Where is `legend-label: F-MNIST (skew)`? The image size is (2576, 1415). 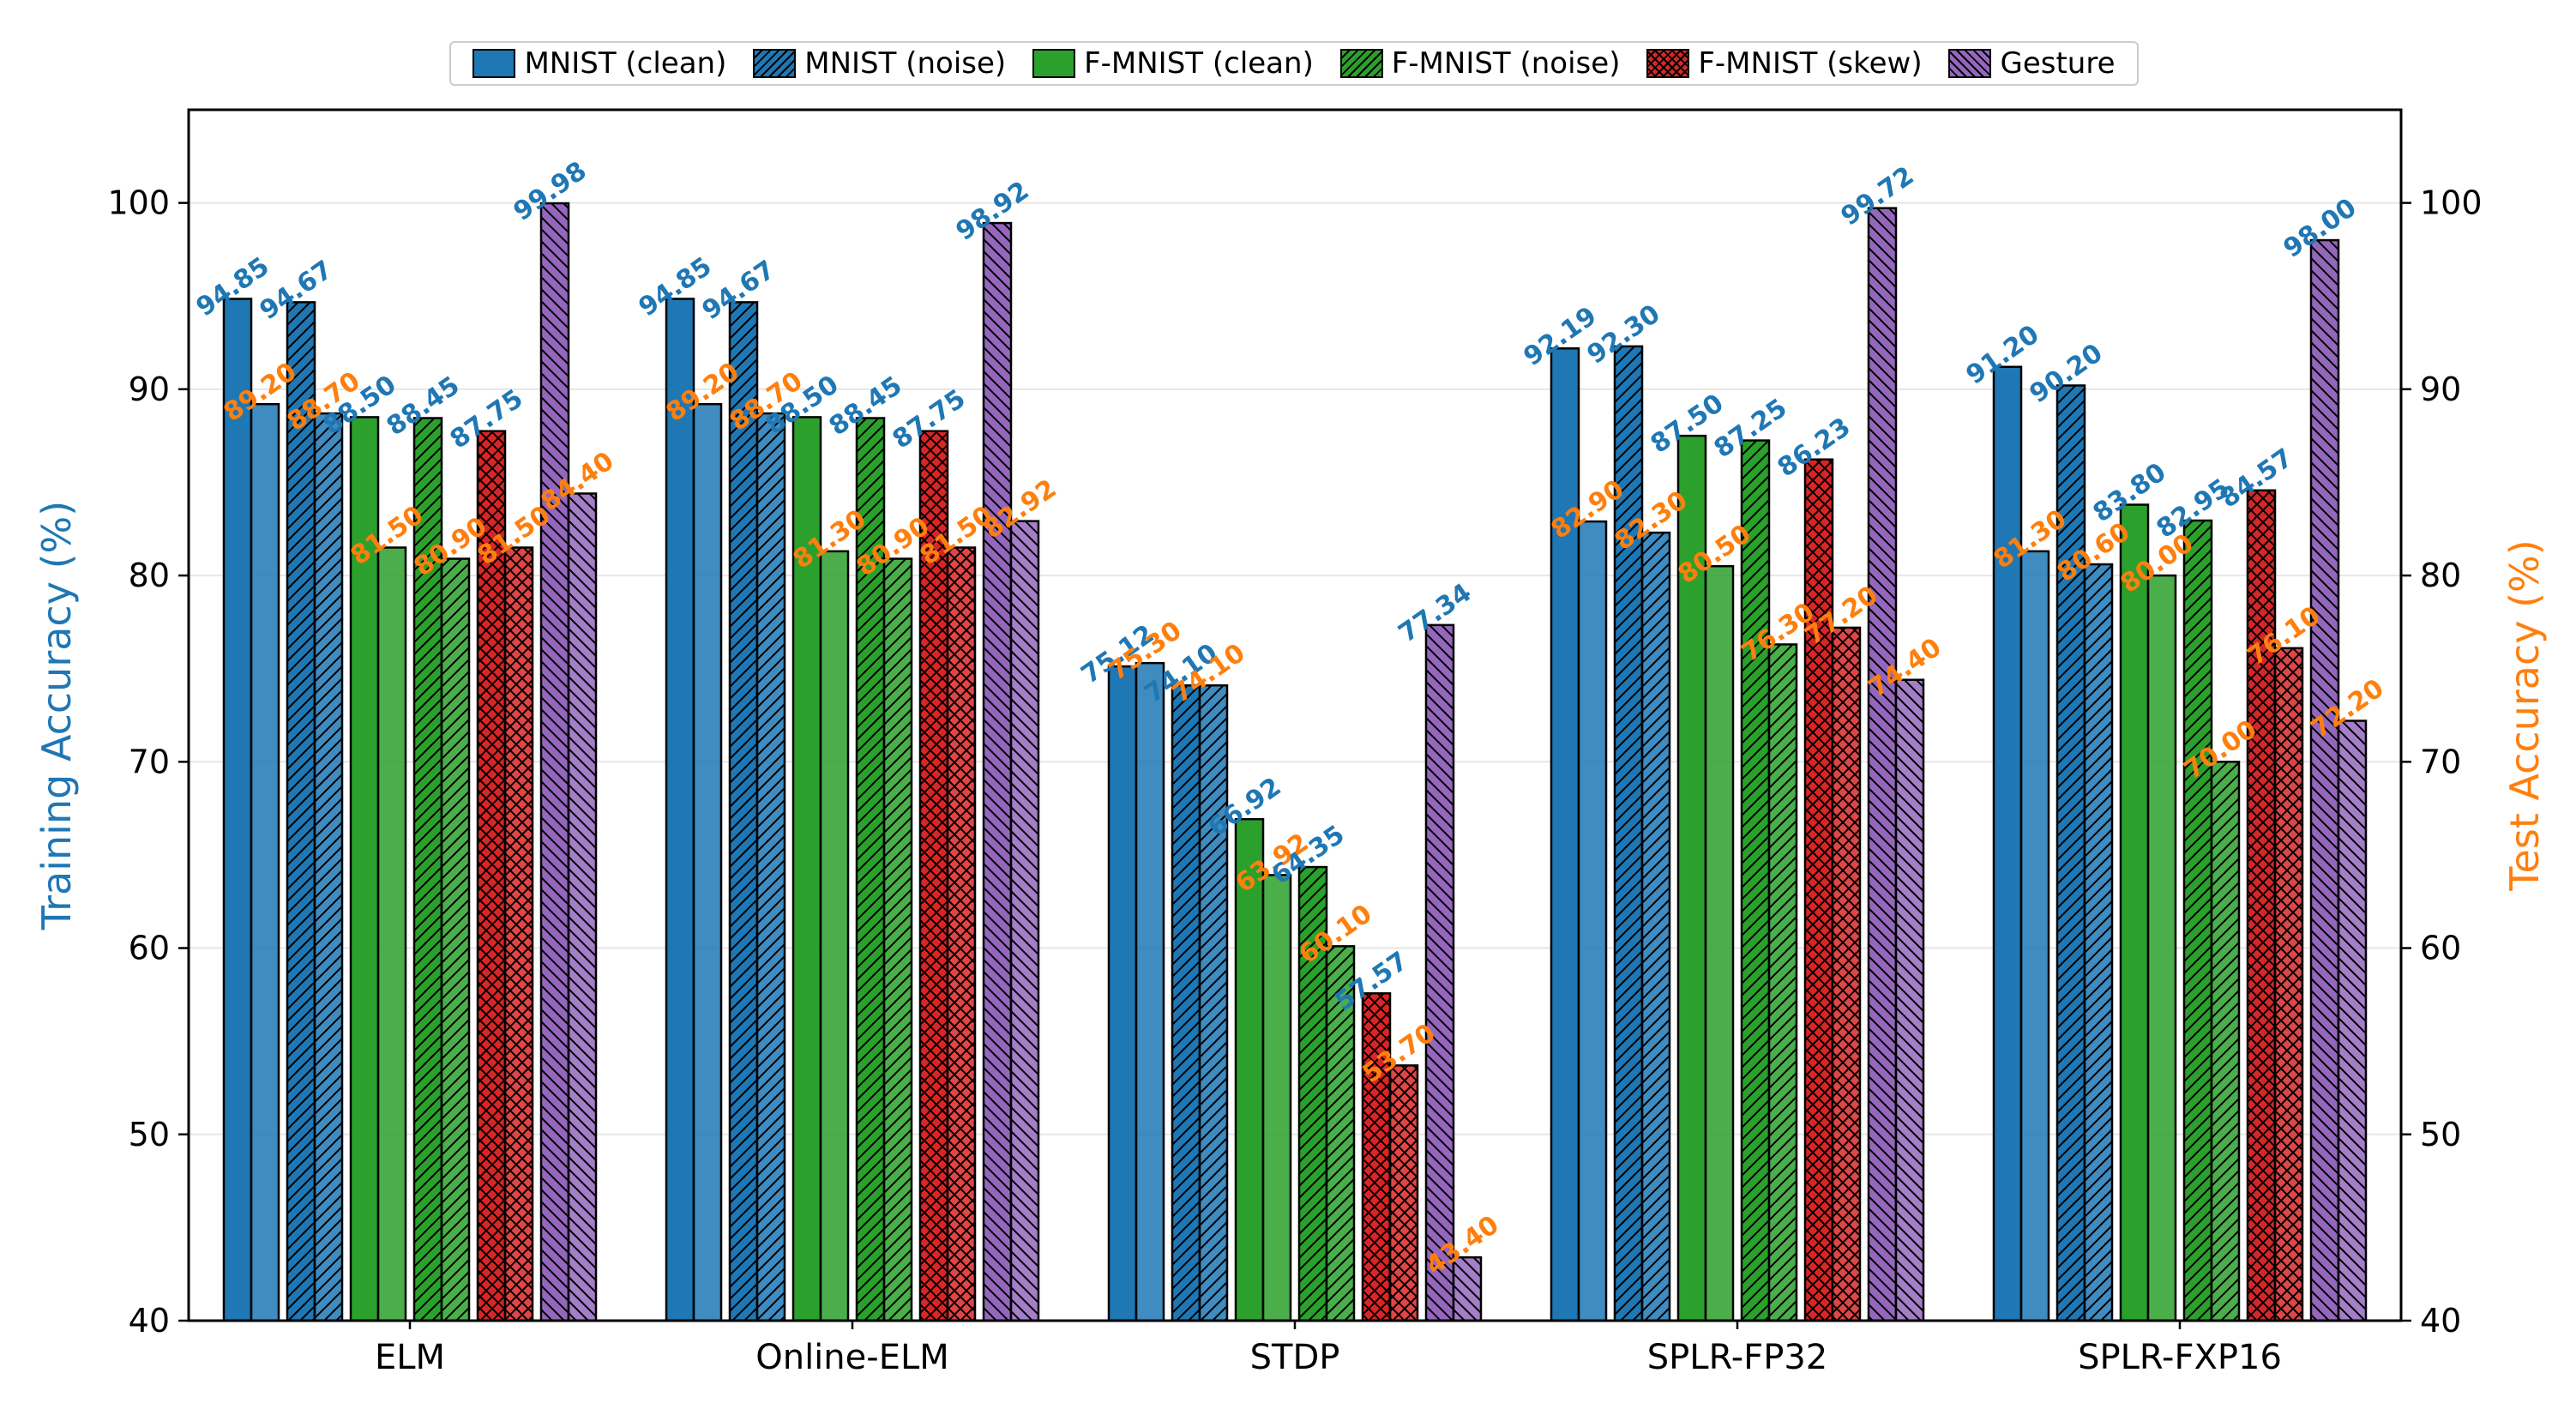
legend-label: F-MNIST (skew) is located at coordinates (1810, 64).